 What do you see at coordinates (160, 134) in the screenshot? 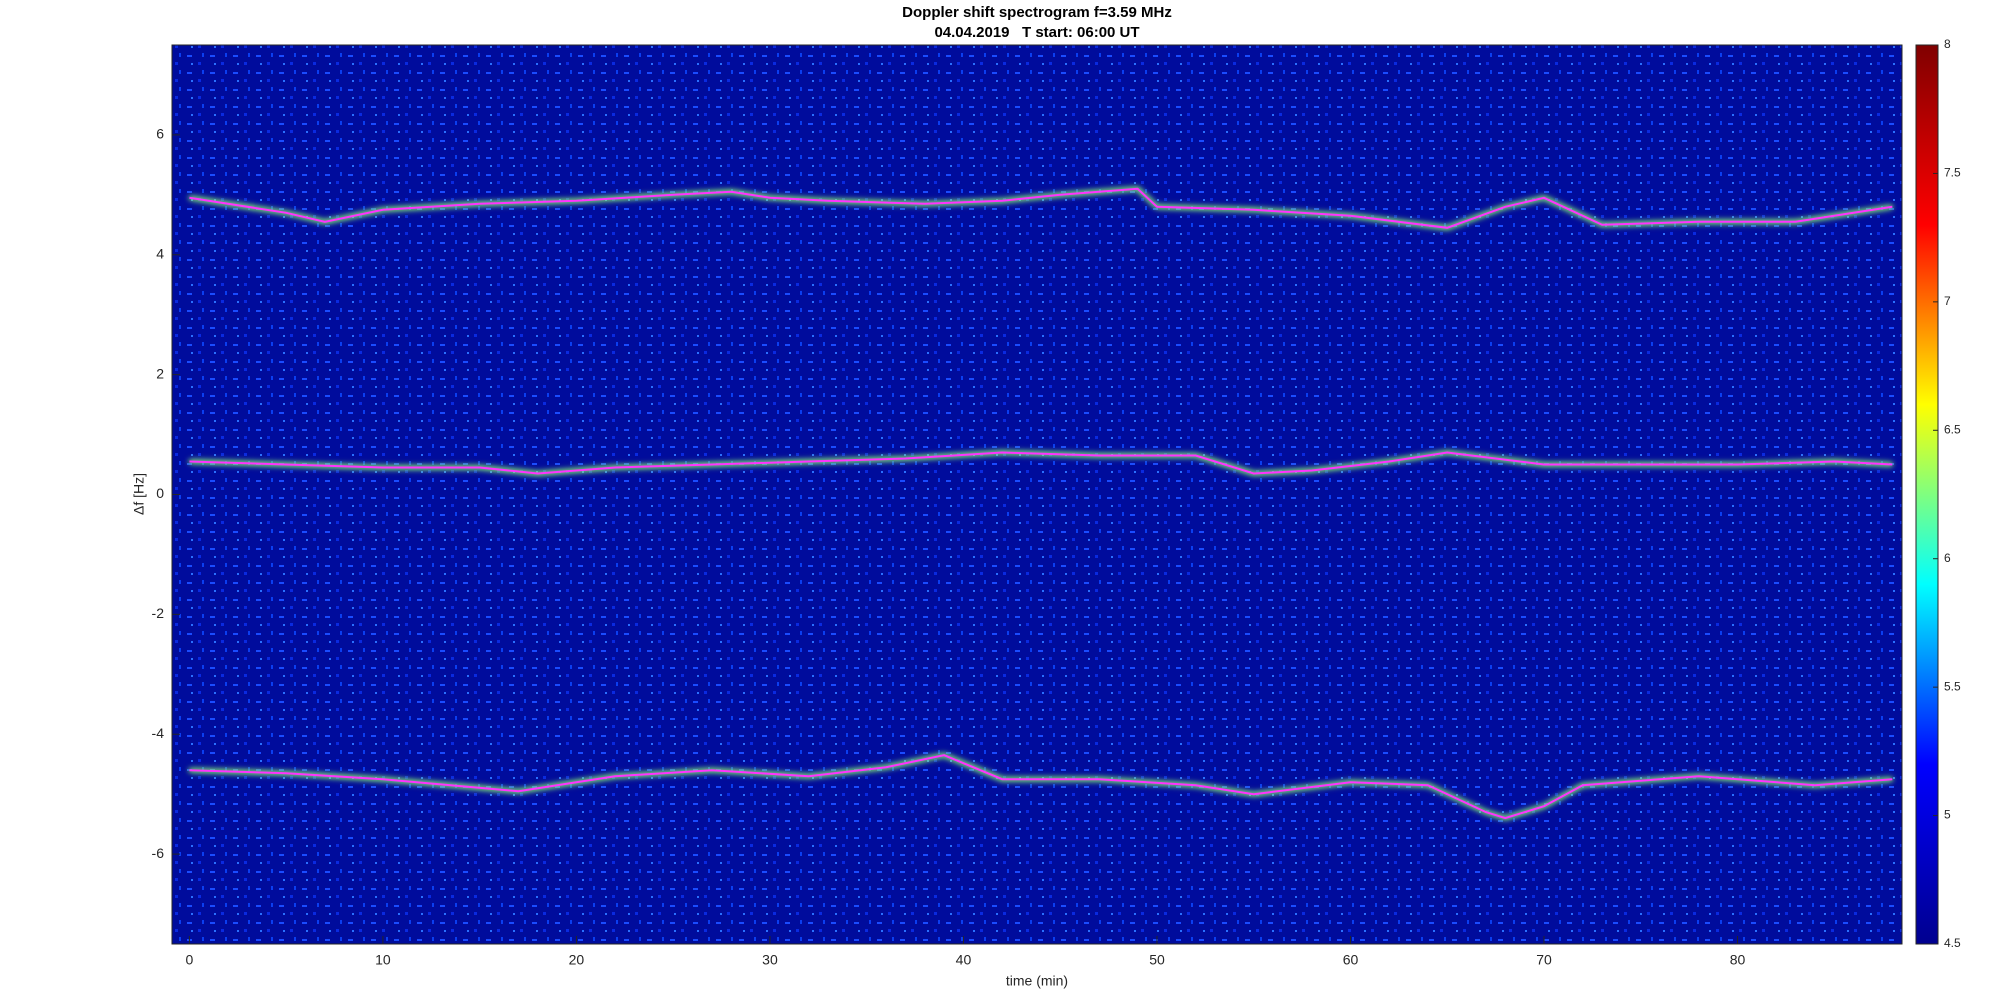
I see `y-tick-label: 6` at bounding box center [160, 134].